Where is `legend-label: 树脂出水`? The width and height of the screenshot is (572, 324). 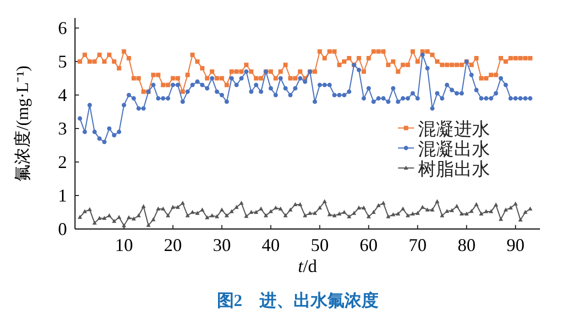
legend-label: 树脂出水 is located at coordinates (454, 169).